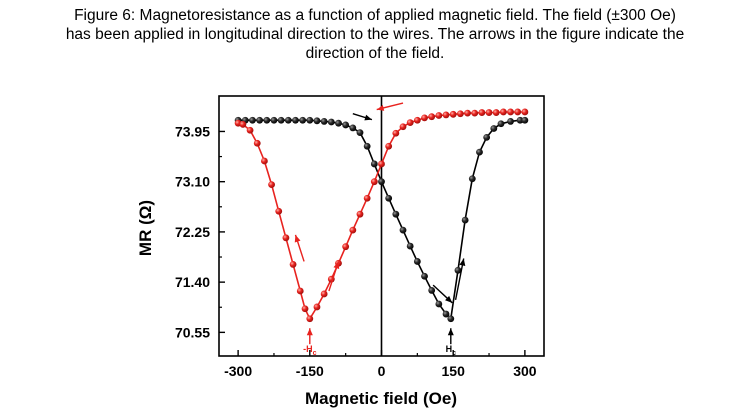 This screenshot has width=750, height=412. I want to click on y-tick-label: 71.40, so click(192, 282).